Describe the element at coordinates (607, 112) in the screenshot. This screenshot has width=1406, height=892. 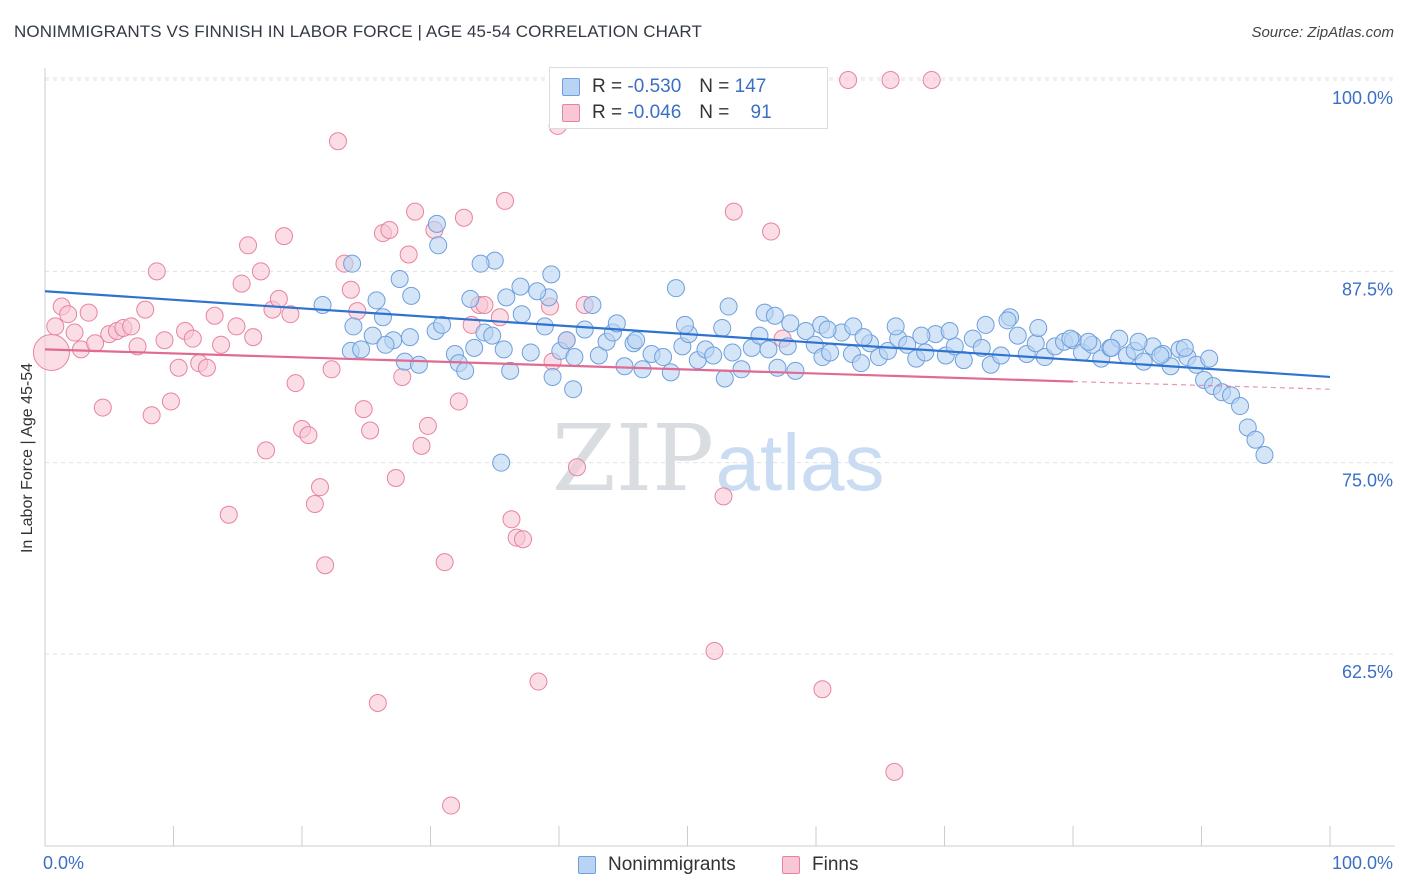
I see `legend-r-label: R =` at that location.